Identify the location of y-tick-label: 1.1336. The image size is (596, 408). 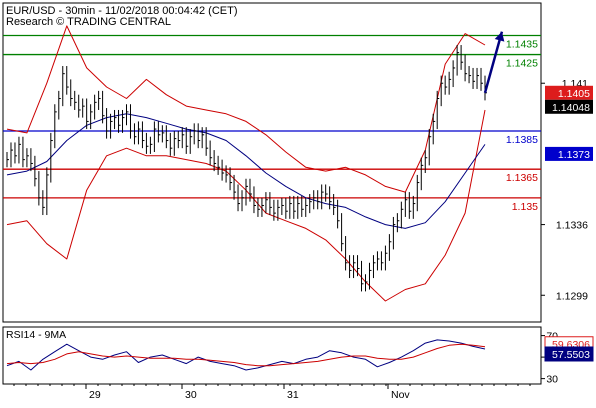
(572, 226).